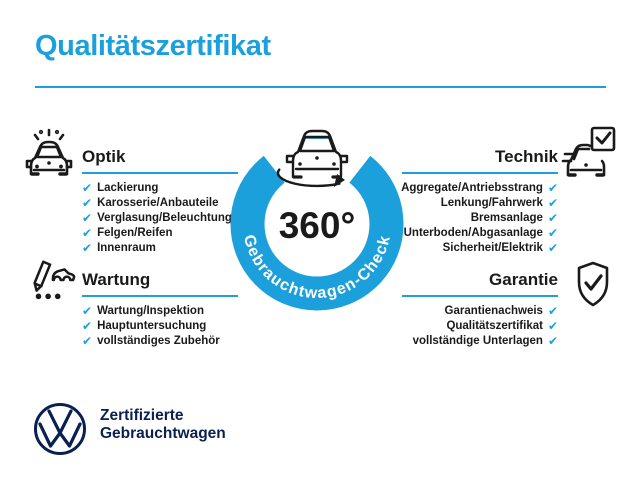  What do you see at coordinates (160, 283) in the screenshot?
I see `section-wartung-heading: Wartung` at bounding box center [160, 283].